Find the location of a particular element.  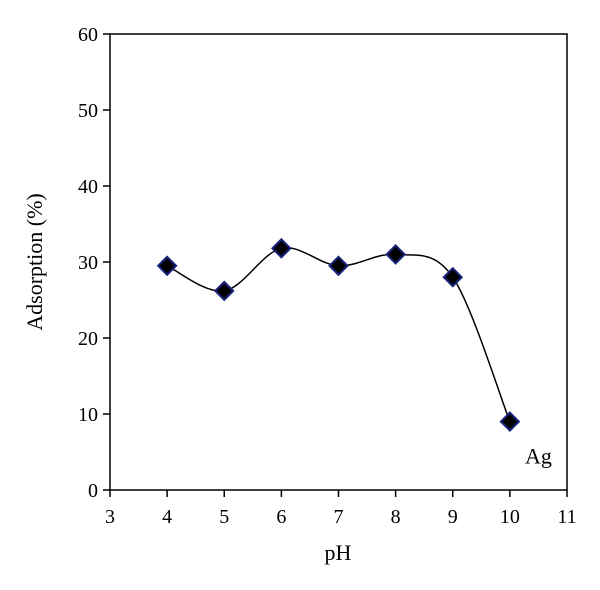

y-axis-title: Adsorption (%) is located at coordinates (34, 261).